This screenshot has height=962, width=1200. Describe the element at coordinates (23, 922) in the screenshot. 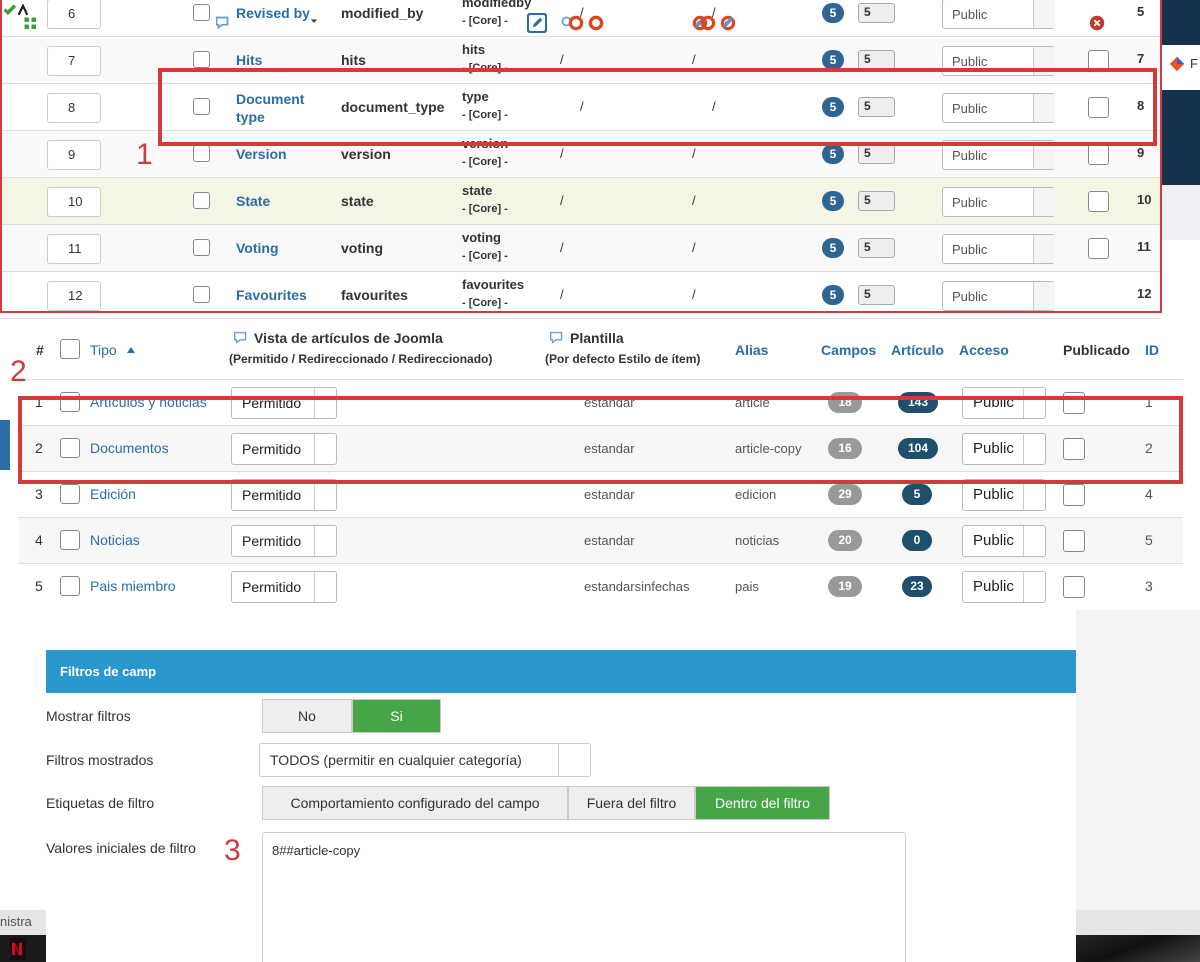

I see `status-bar` at that location.